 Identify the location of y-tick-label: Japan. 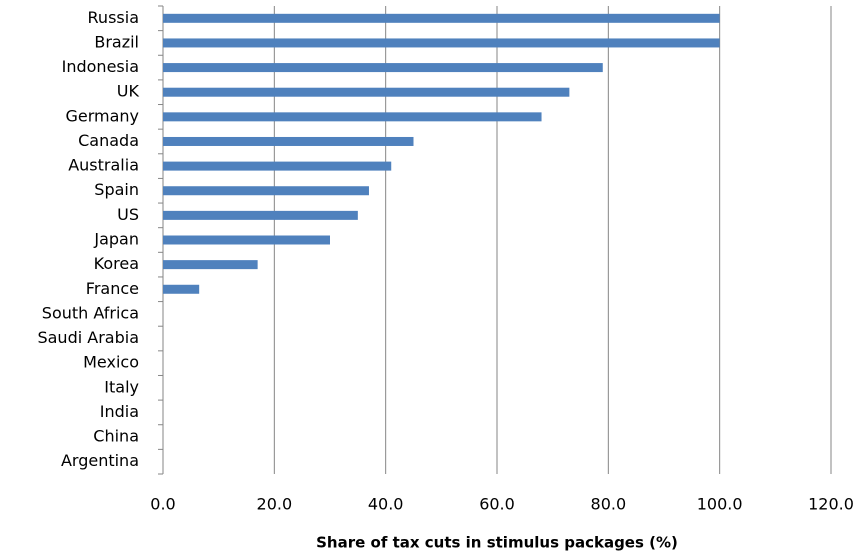
(116, 239).